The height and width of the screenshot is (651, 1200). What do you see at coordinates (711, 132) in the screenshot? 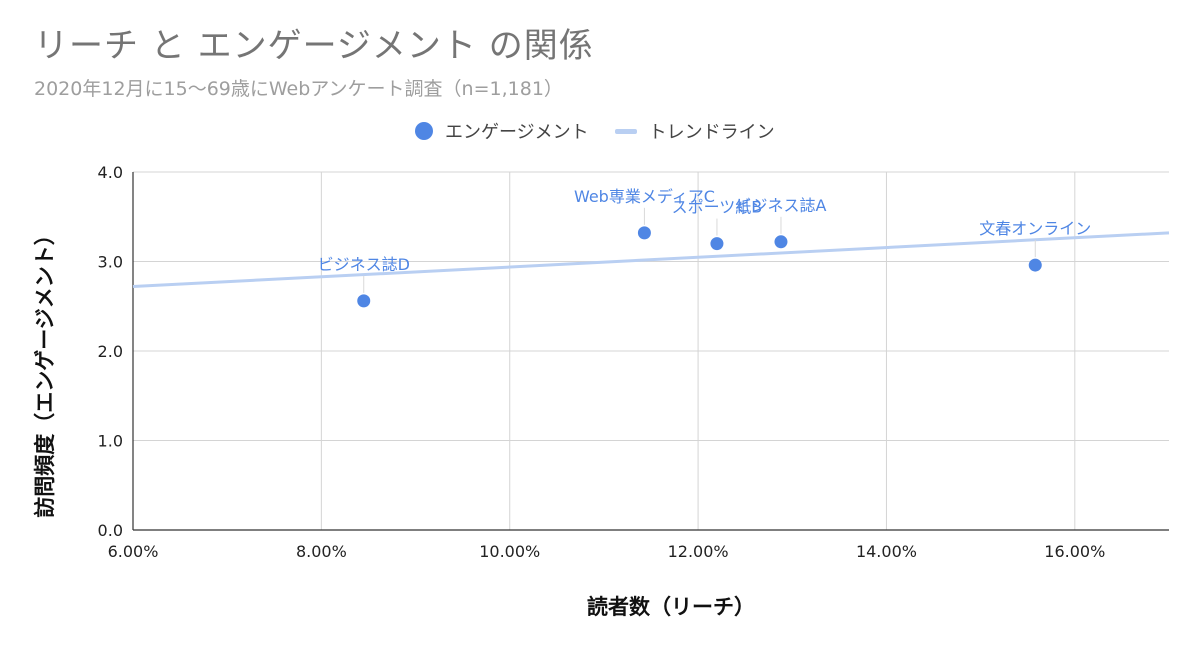
I see `legend-label-trendline: トレンドライン` at bounding box center [711, 132].